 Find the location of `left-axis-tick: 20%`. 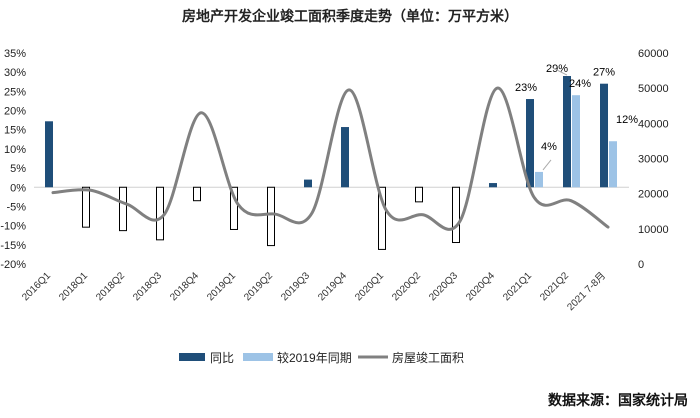

left-axis-tick: 20% is located at coordinates (15, 112).